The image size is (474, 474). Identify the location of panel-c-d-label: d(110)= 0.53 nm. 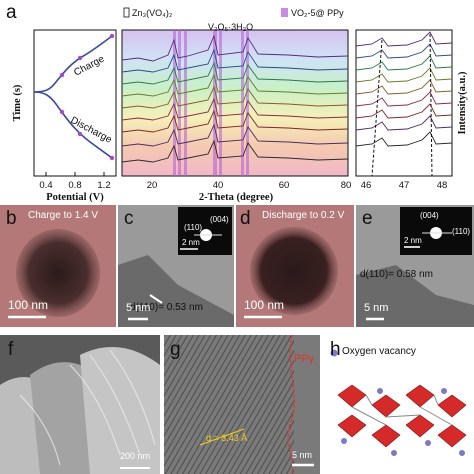
(166, 307).